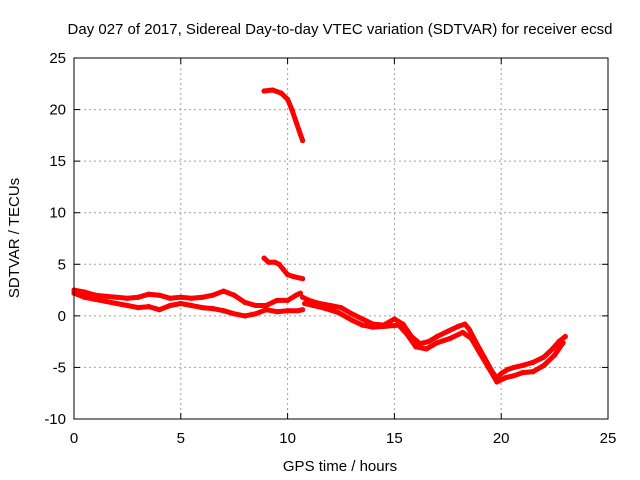 Image resolution: width=640 pixels, height=480 pixels. What do you see at coordinates (57, 213) in the screenshot?
I see `y-tick-label: 10` at bounding box center [57, 213].